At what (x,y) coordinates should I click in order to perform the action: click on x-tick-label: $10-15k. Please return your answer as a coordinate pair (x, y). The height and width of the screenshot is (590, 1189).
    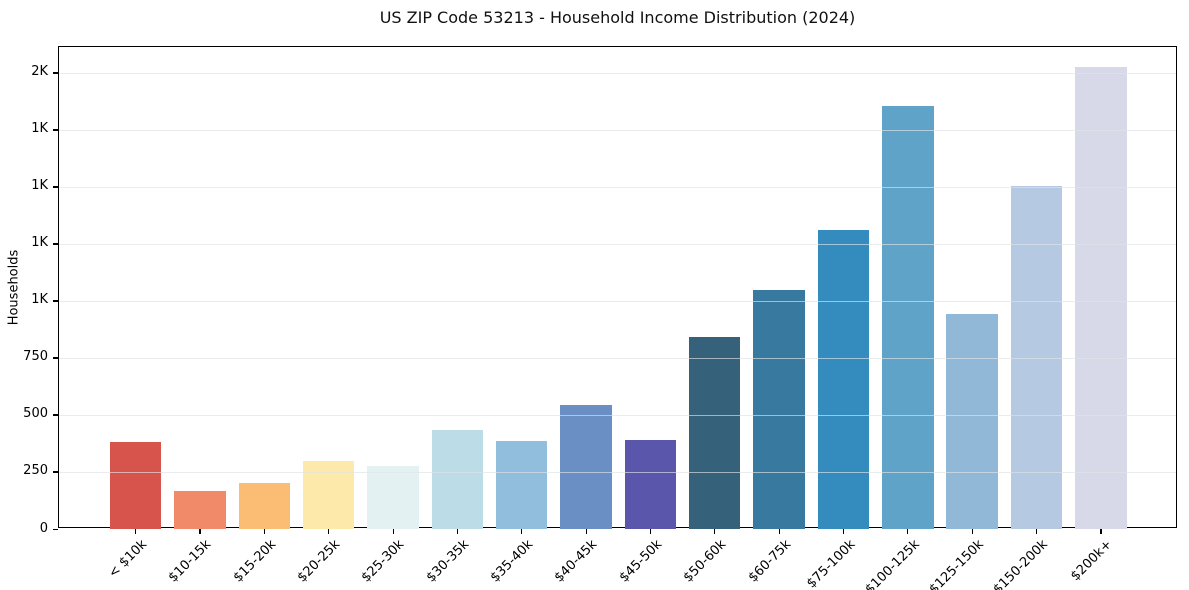
    Looking at the image, I should click on (190, 561).